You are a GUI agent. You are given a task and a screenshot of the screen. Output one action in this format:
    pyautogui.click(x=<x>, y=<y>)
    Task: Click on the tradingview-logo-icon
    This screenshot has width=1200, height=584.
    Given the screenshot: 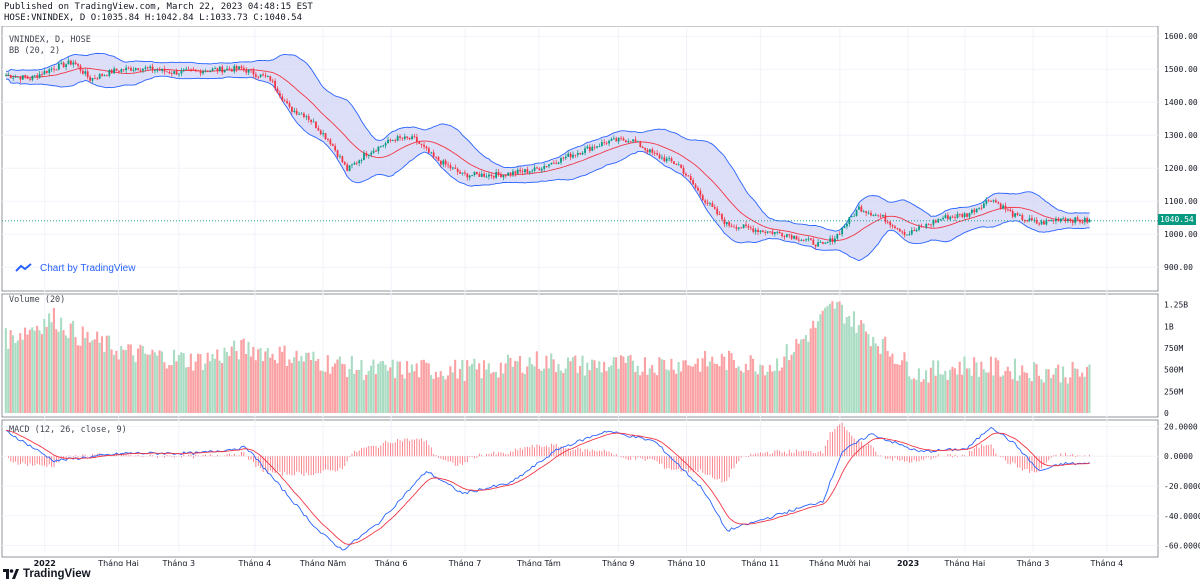 What is the action you would take?
    pyautogui.click(x=11, y=574)
    